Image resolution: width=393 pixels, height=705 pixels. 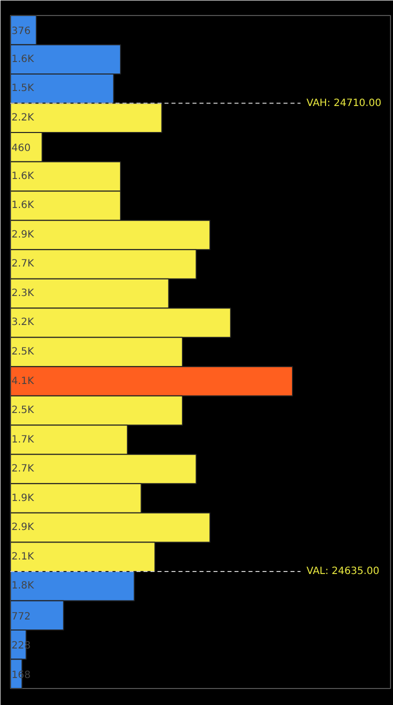 I want to click on data-label: 772, so click(x=21, y=616).